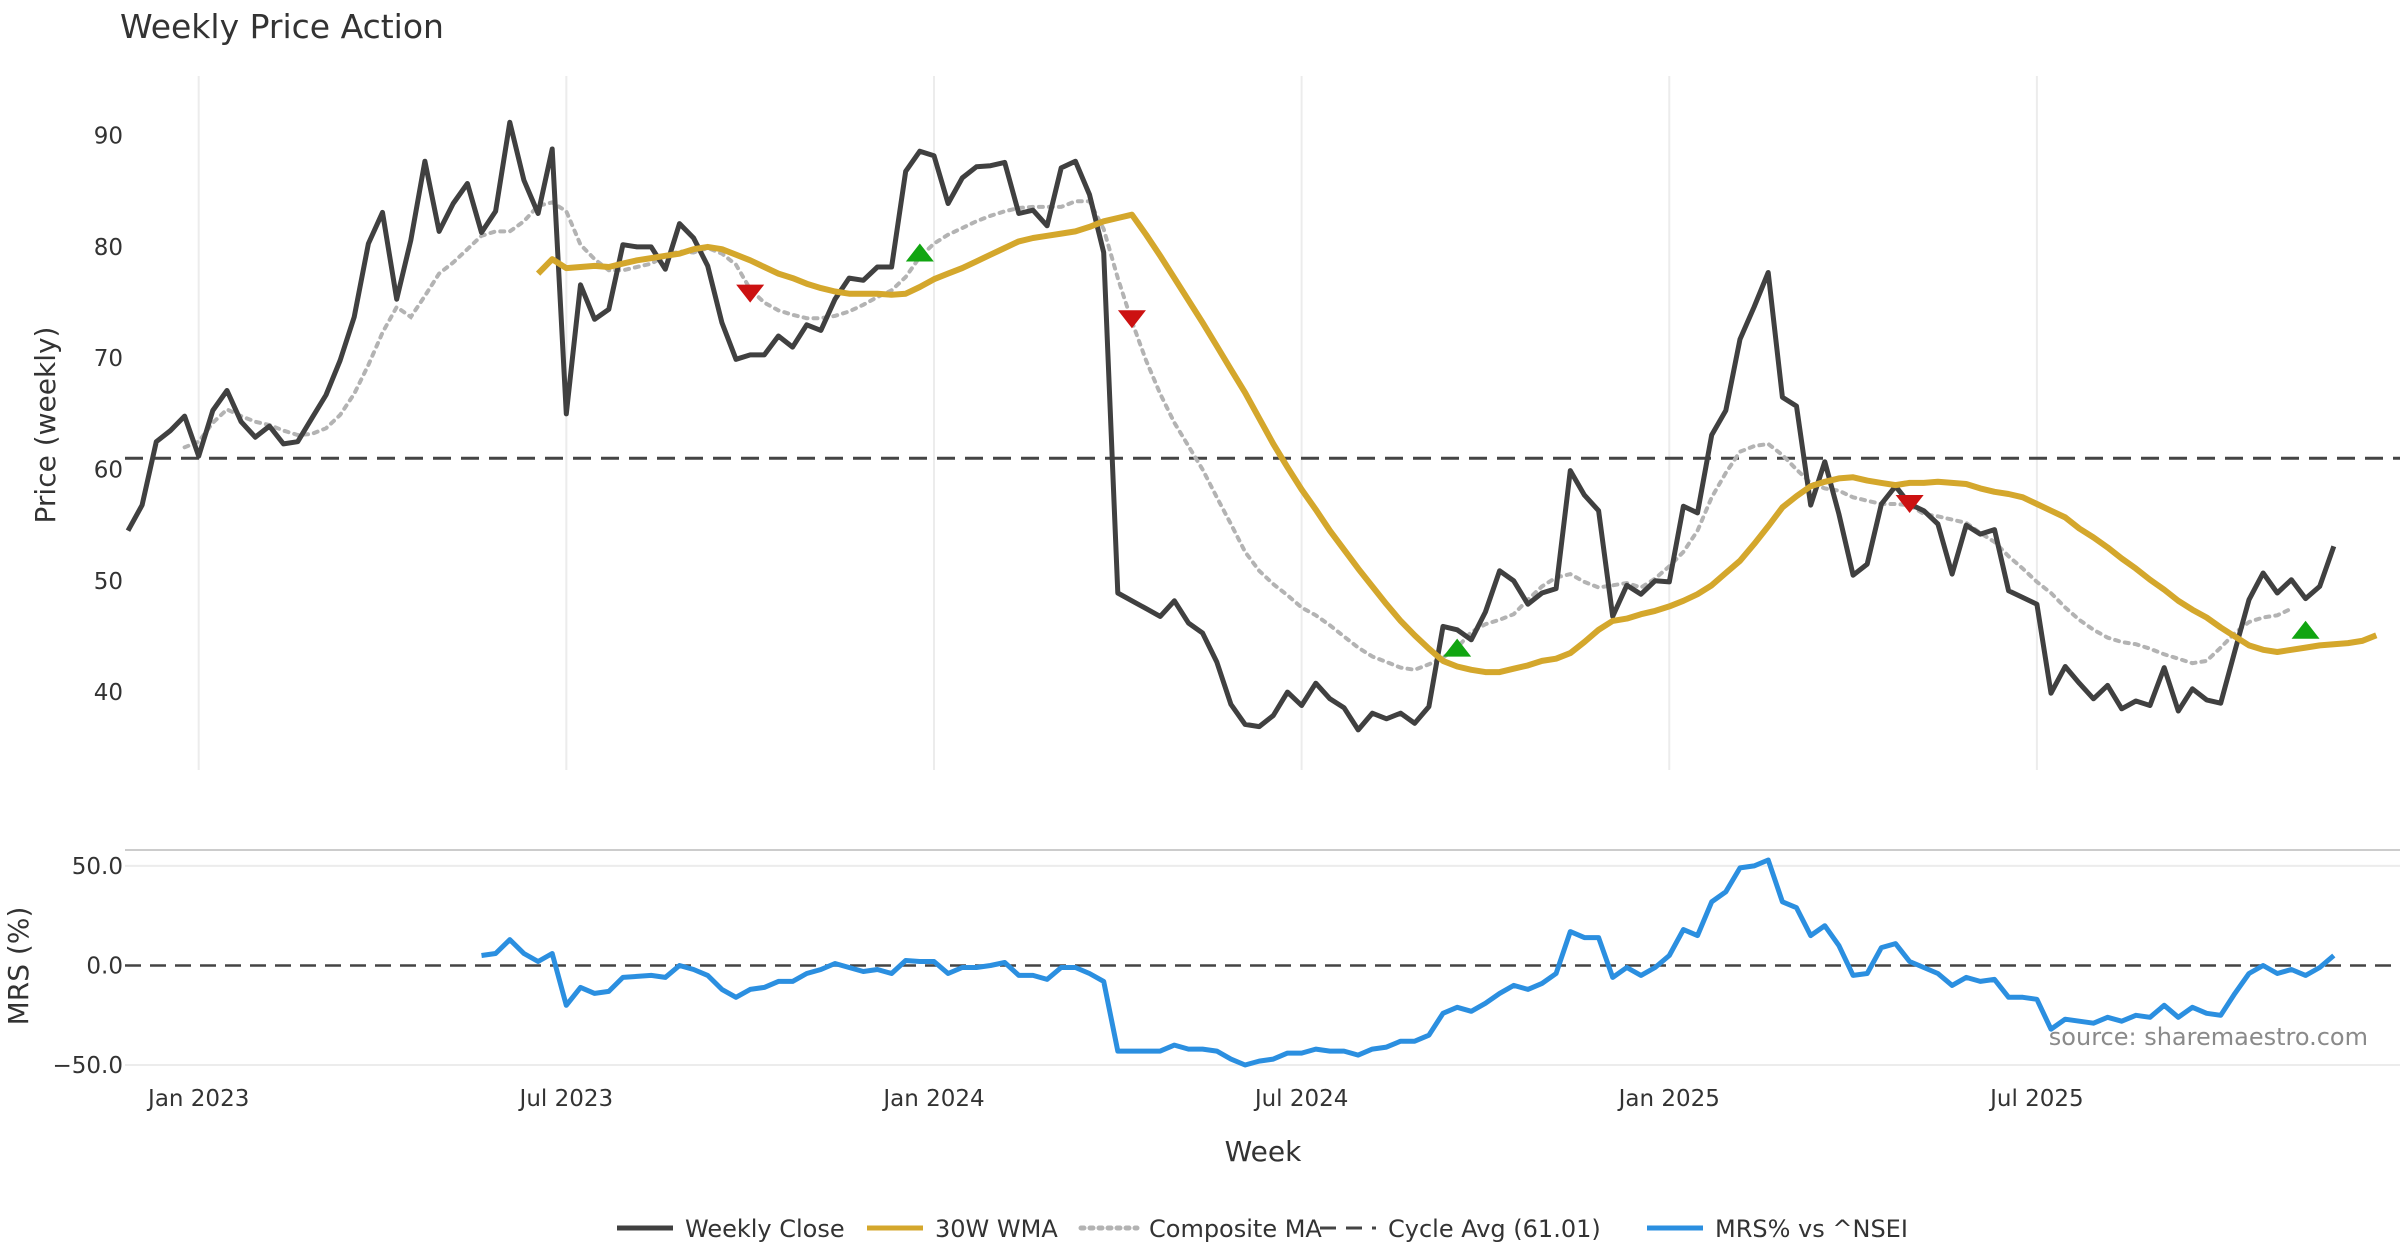 This screenshot has width=2400, height=1260. I want to click on price-y-tick-label: 60, so click(108, 471).